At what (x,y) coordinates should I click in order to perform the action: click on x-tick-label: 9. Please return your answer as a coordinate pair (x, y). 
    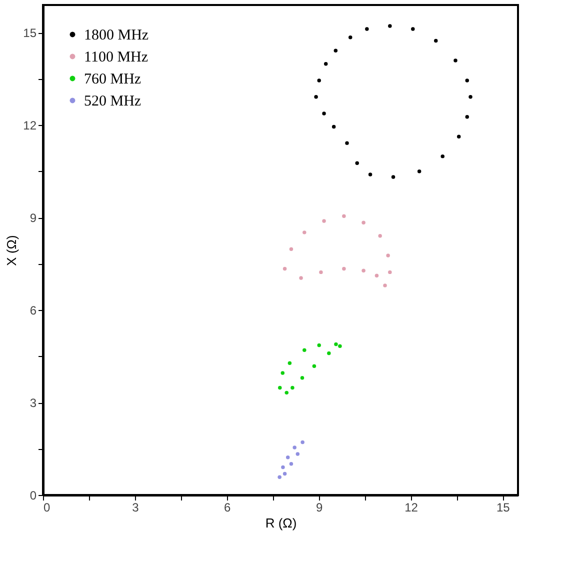
    Looking at the image, I should click on (319, 507).